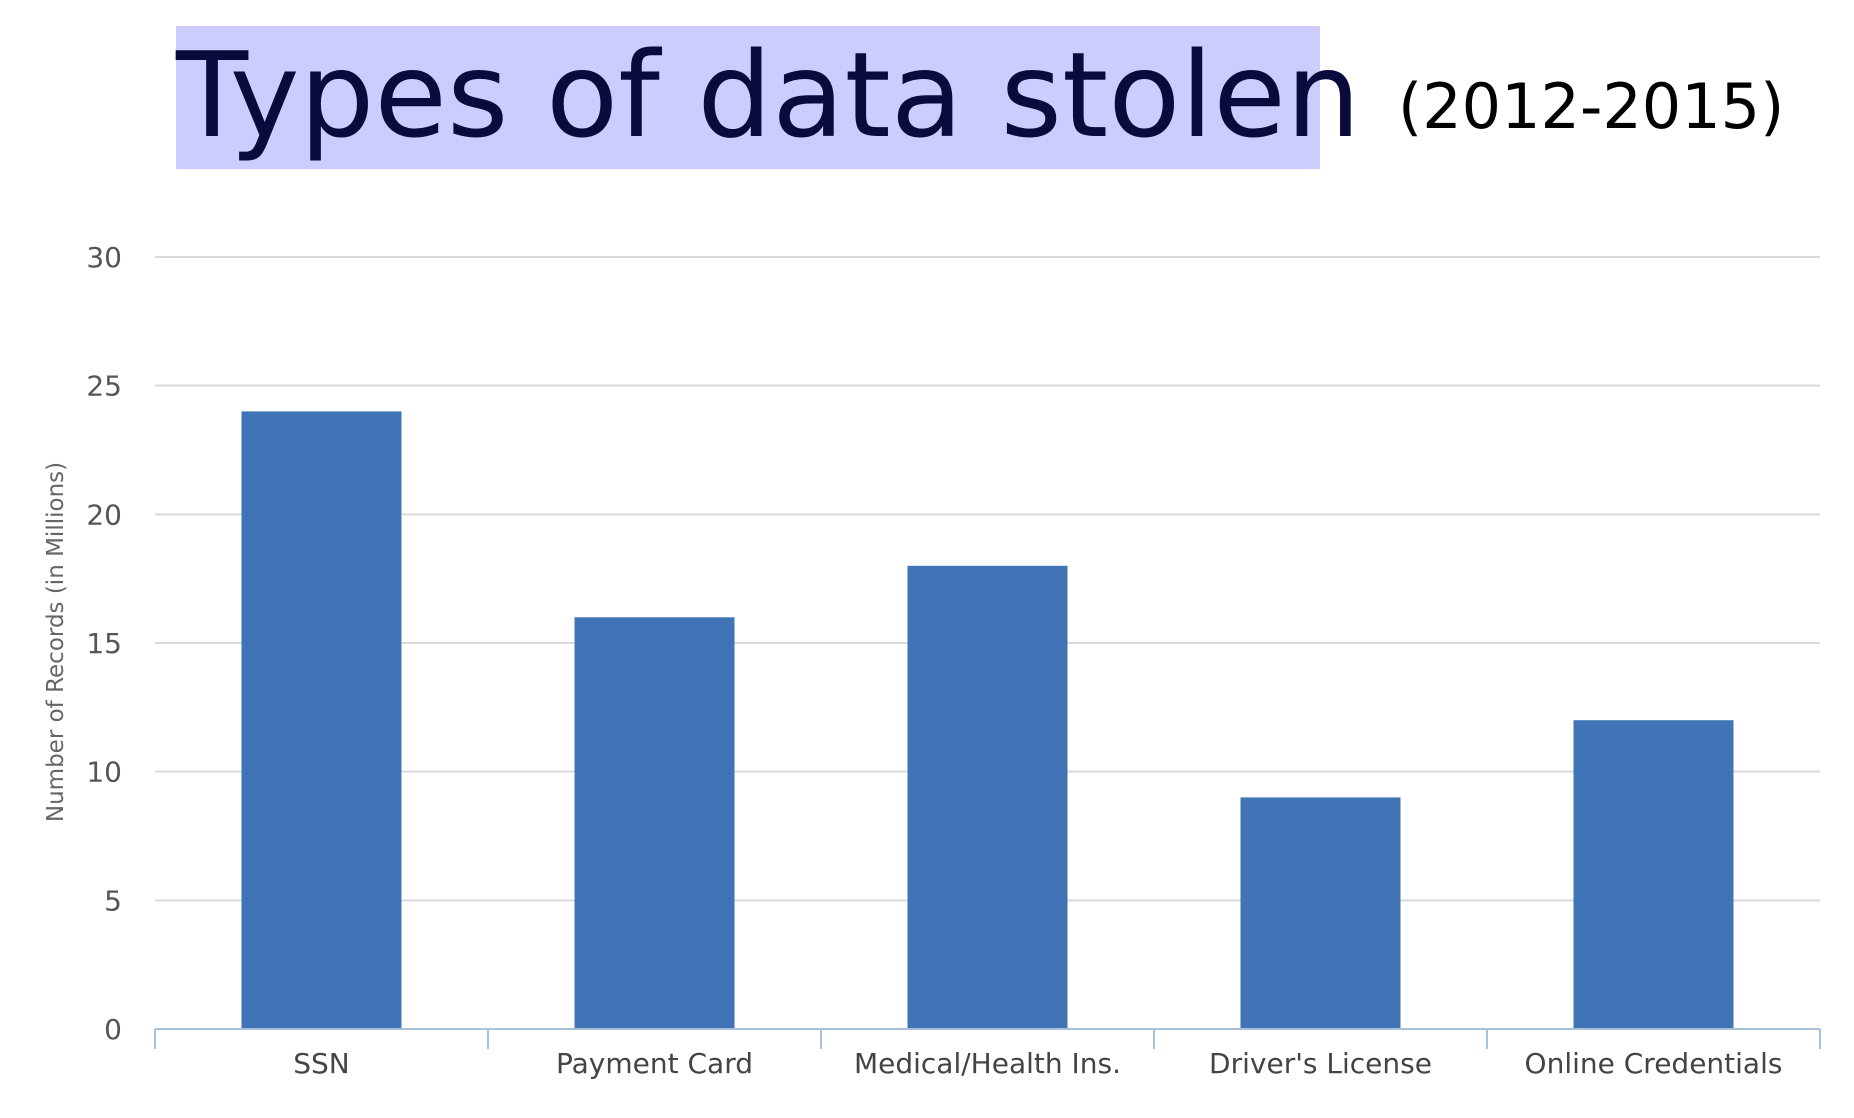 The height and width of the screenshot is (1118, 1854). Describe the element at coordinates (113, 900) in the screenshot. I see `y-tick-label: 5` at that location.